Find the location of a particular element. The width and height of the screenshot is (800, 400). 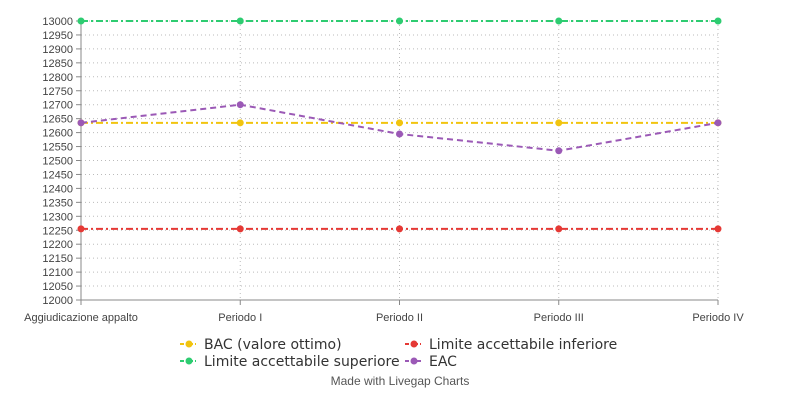

legend-label: EAC is located at coordinates (443, 362).